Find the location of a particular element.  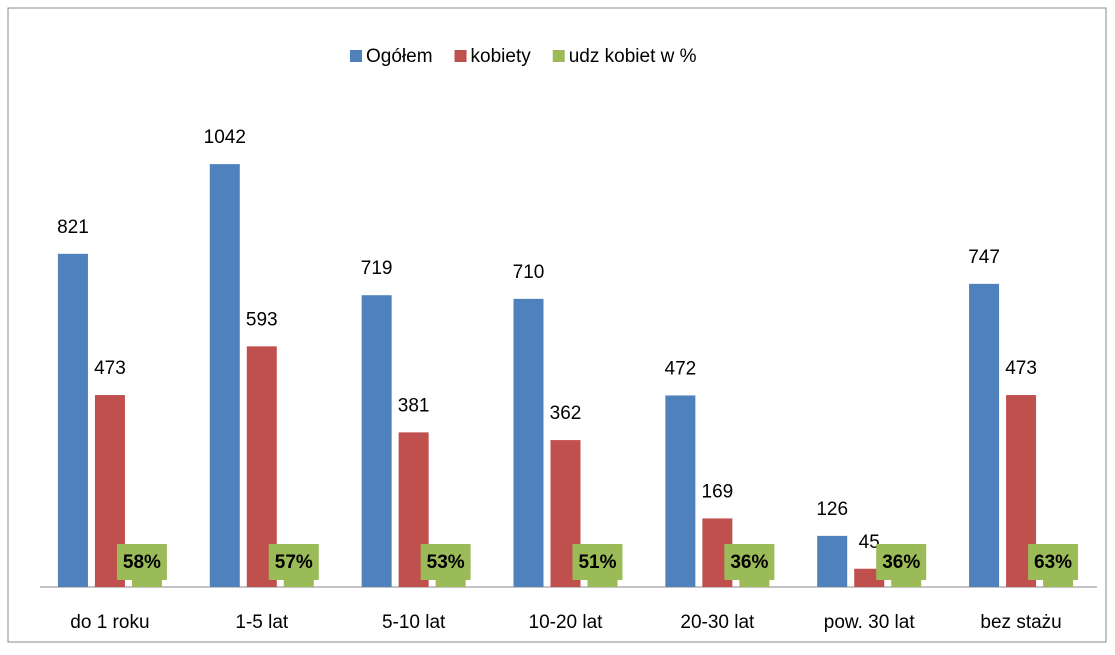

data-label: 747 is located at coordinates (984, 257).